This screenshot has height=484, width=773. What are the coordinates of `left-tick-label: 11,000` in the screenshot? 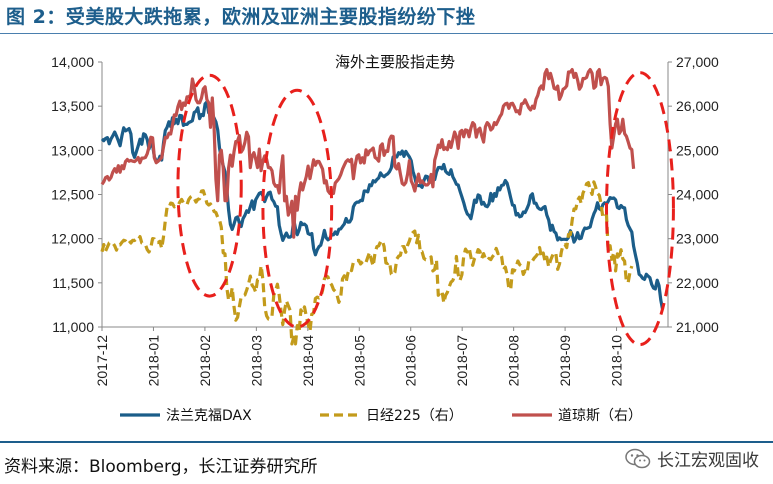 It's located at (73, 327).